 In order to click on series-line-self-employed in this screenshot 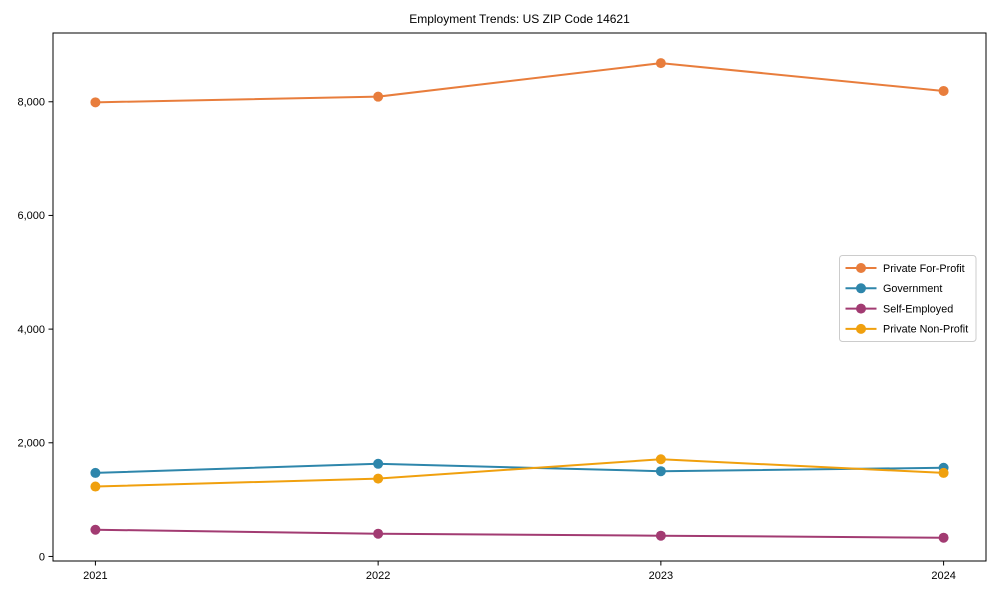, I will do `click(519, 533)`.